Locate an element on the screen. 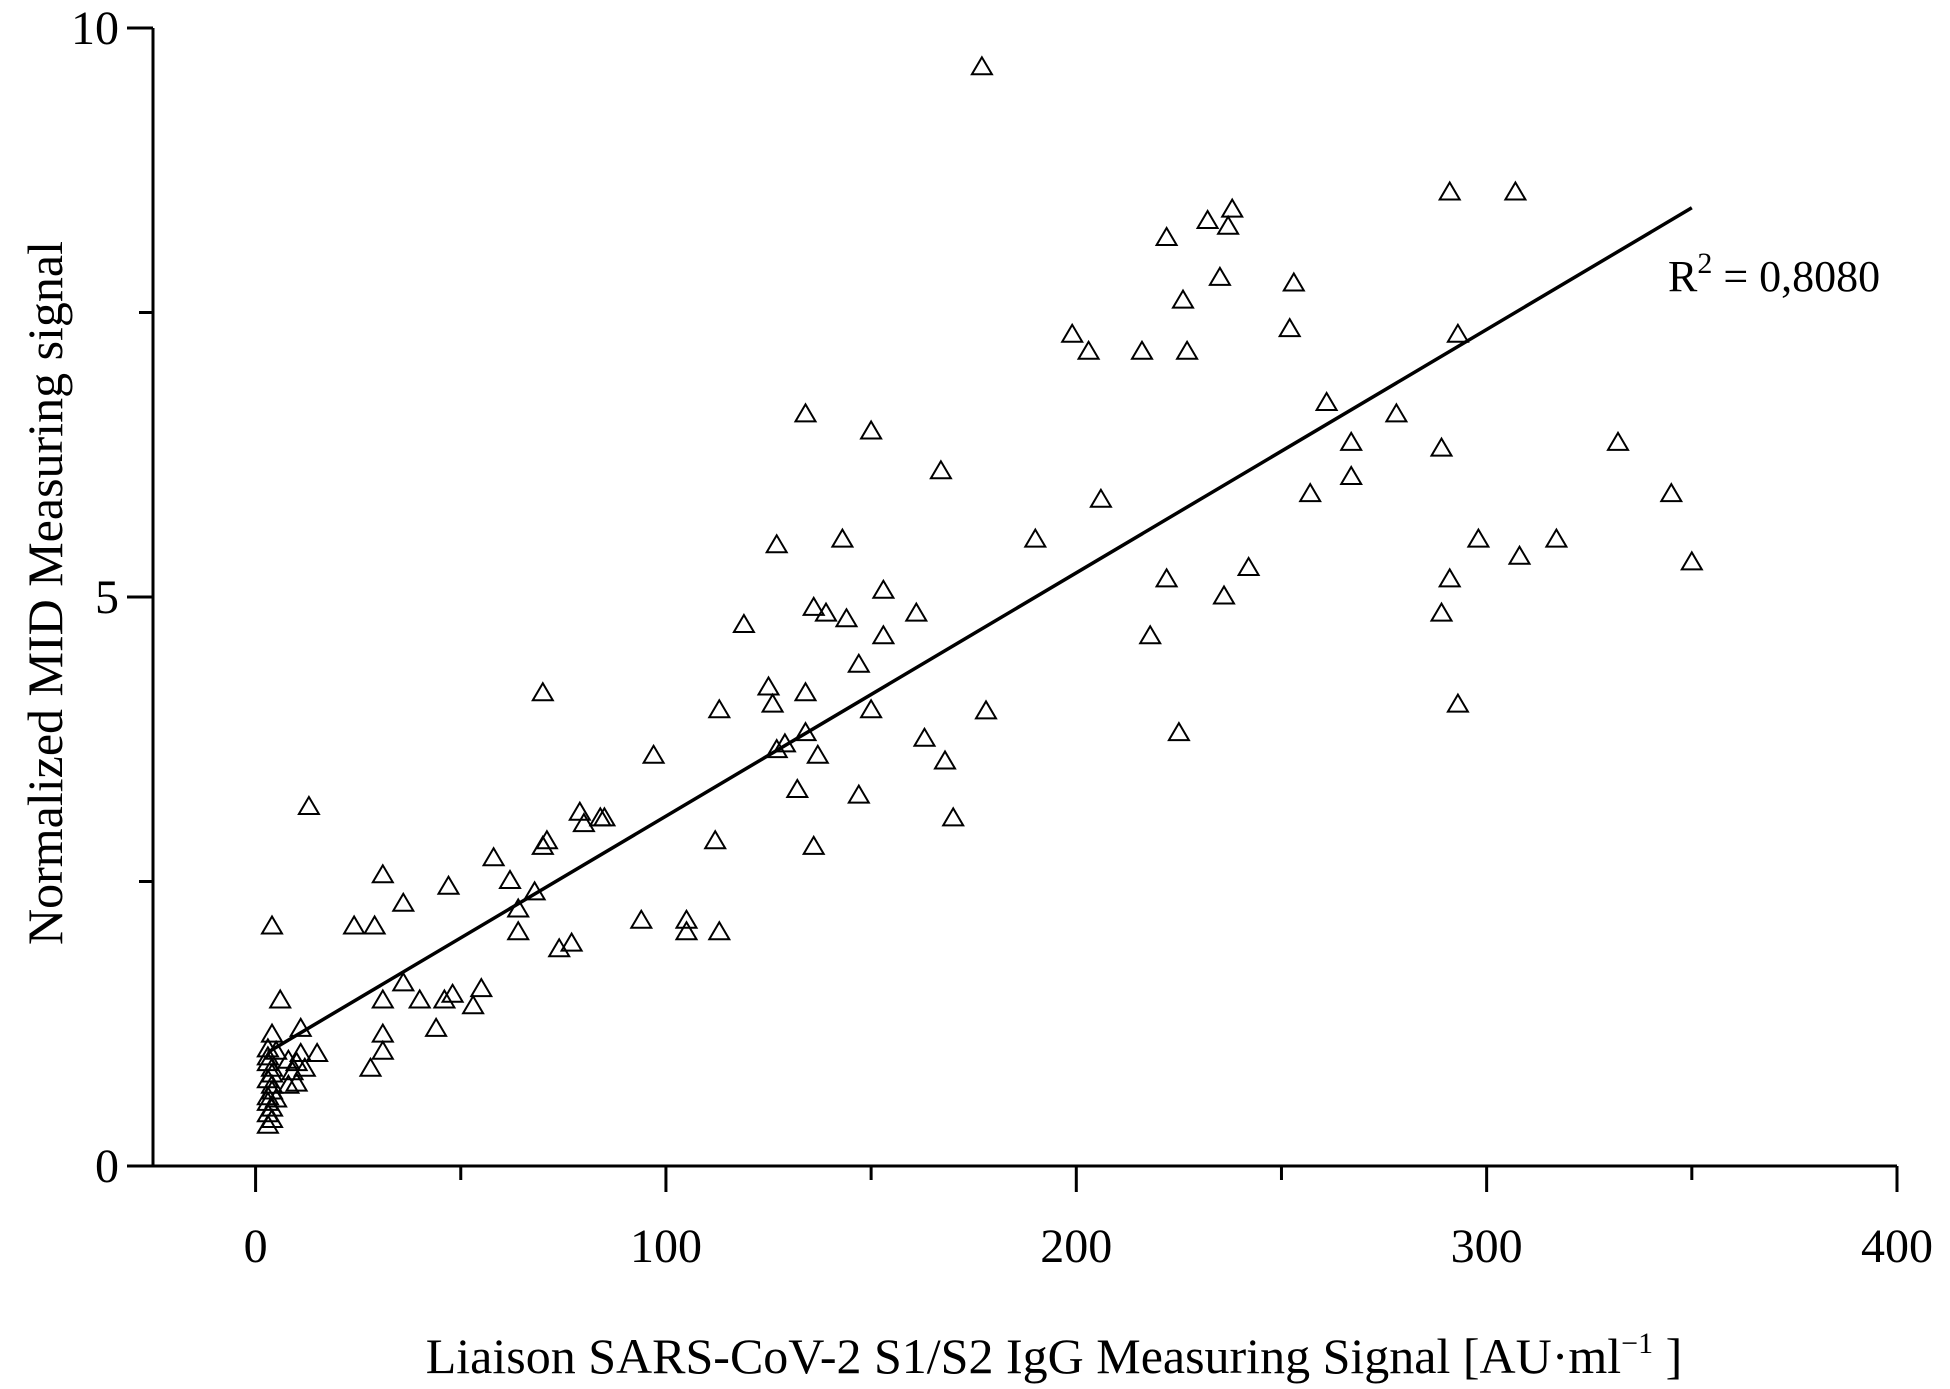 This screenshot has width=1950, height=1389. r-squared-annotation: R2 = 0,8080 is located at coordinates (1774, 274).